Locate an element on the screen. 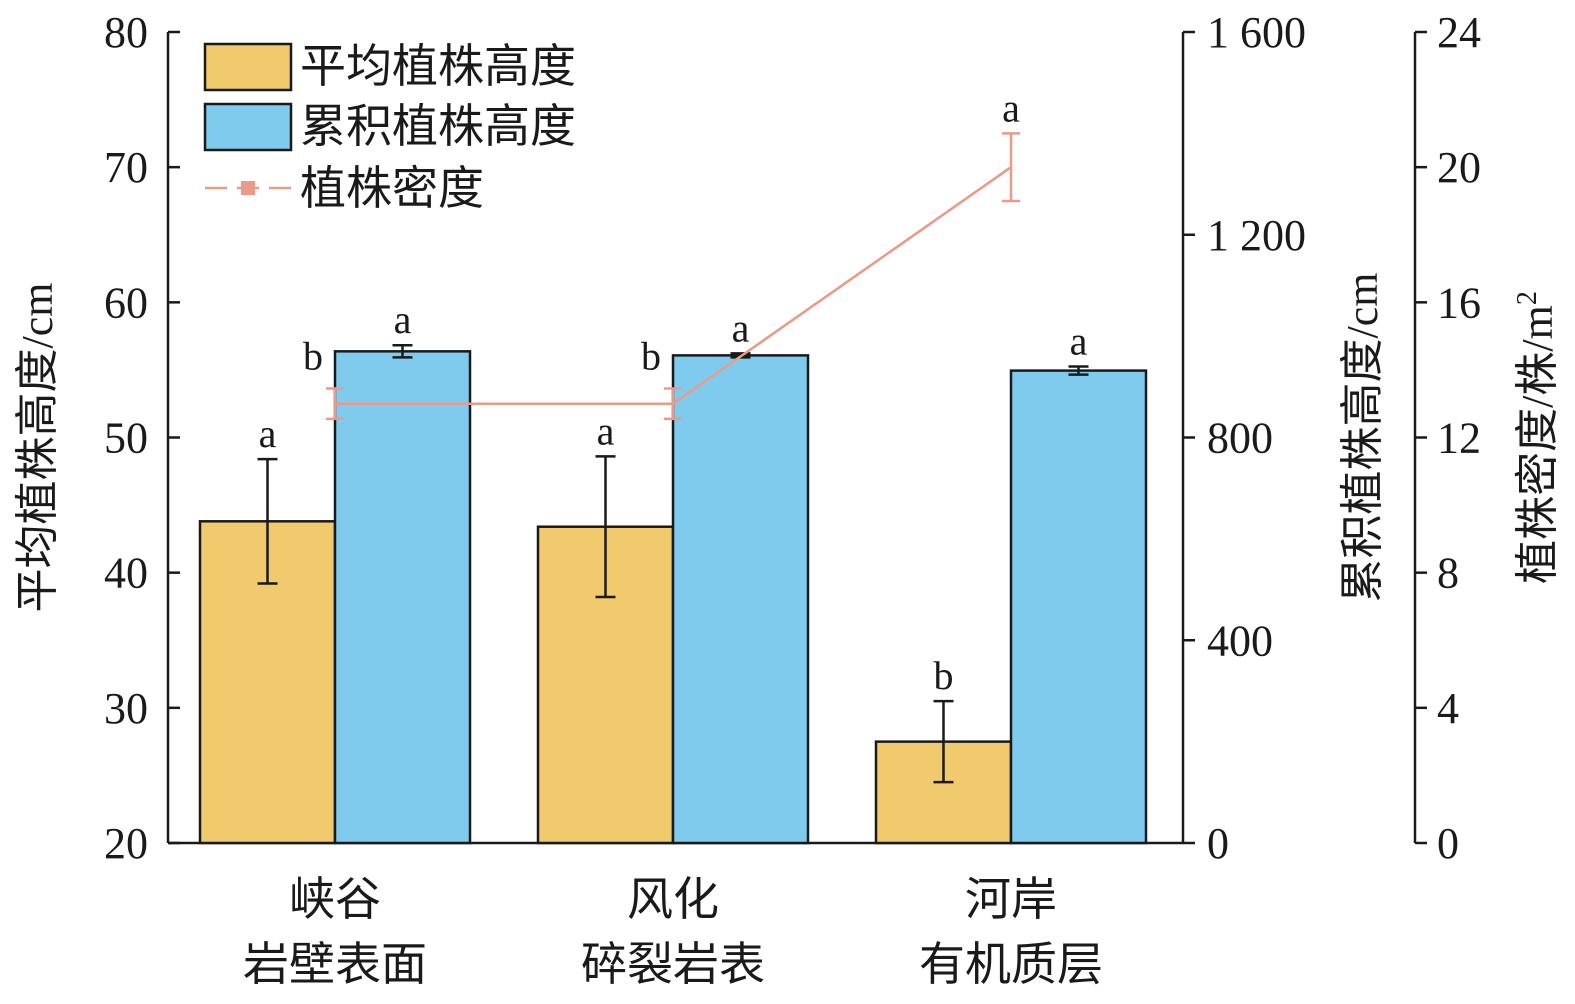  left-axis-tick-label: 40 is located at coordinates (126, 573).